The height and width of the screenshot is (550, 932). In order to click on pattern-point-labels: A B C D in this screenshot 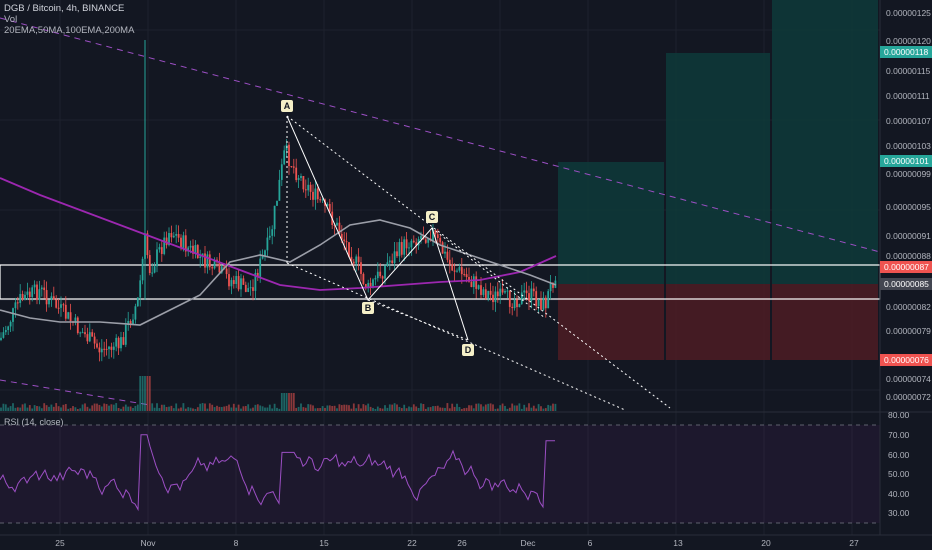, I will do `click(377, 228)`.